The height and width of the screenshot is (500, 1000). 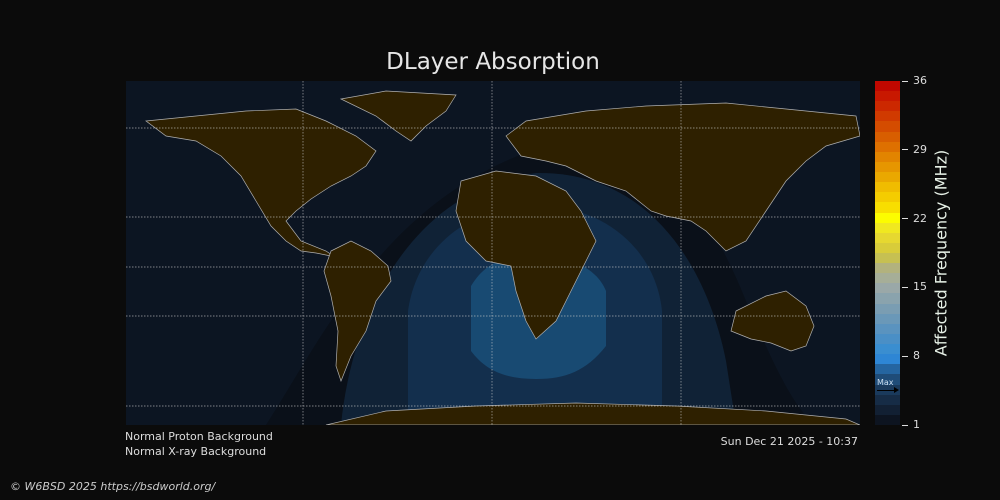 I want to click on colorbar-tick: 22, so click(x=914, y=218).